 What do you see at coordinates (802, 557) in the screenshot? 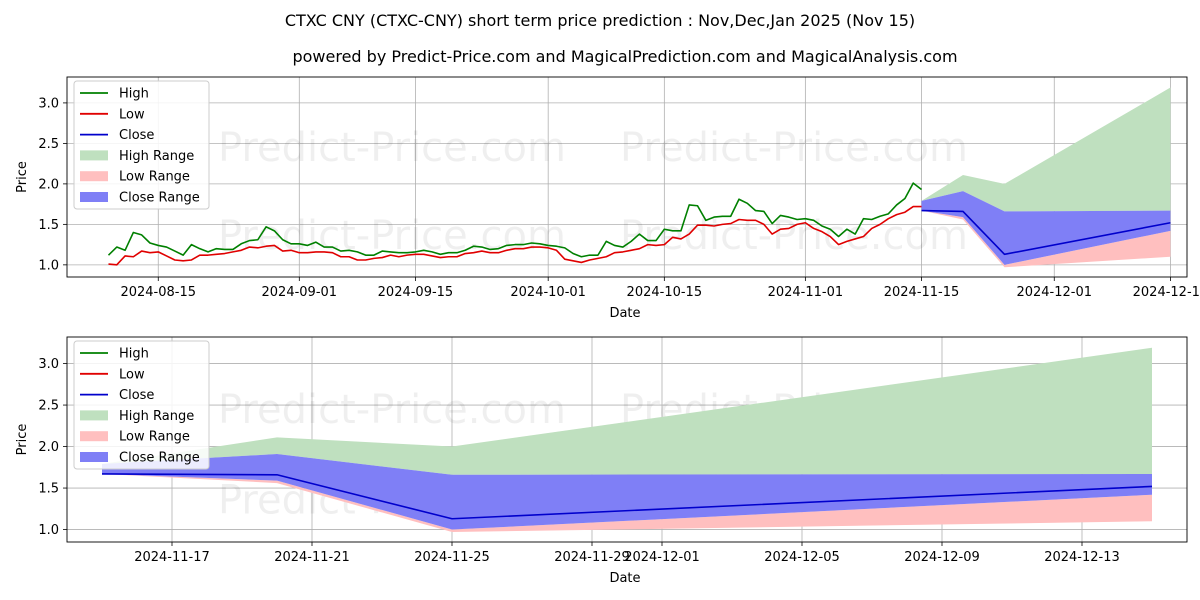
I see `x-tick-label: 2024-12-05` at bounding box center [802, 557].